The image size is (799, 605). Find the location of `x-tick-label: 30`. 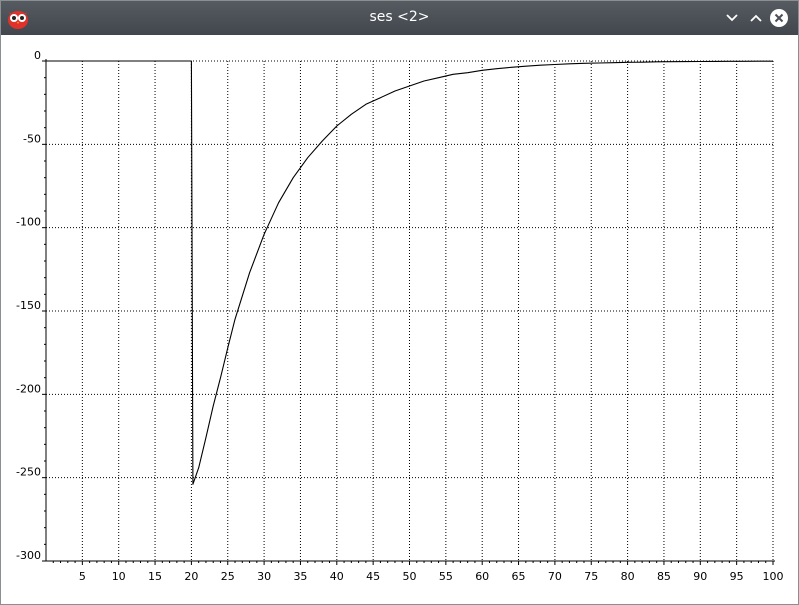

x-tick-label: 30 is located at coordinates (264, 576).